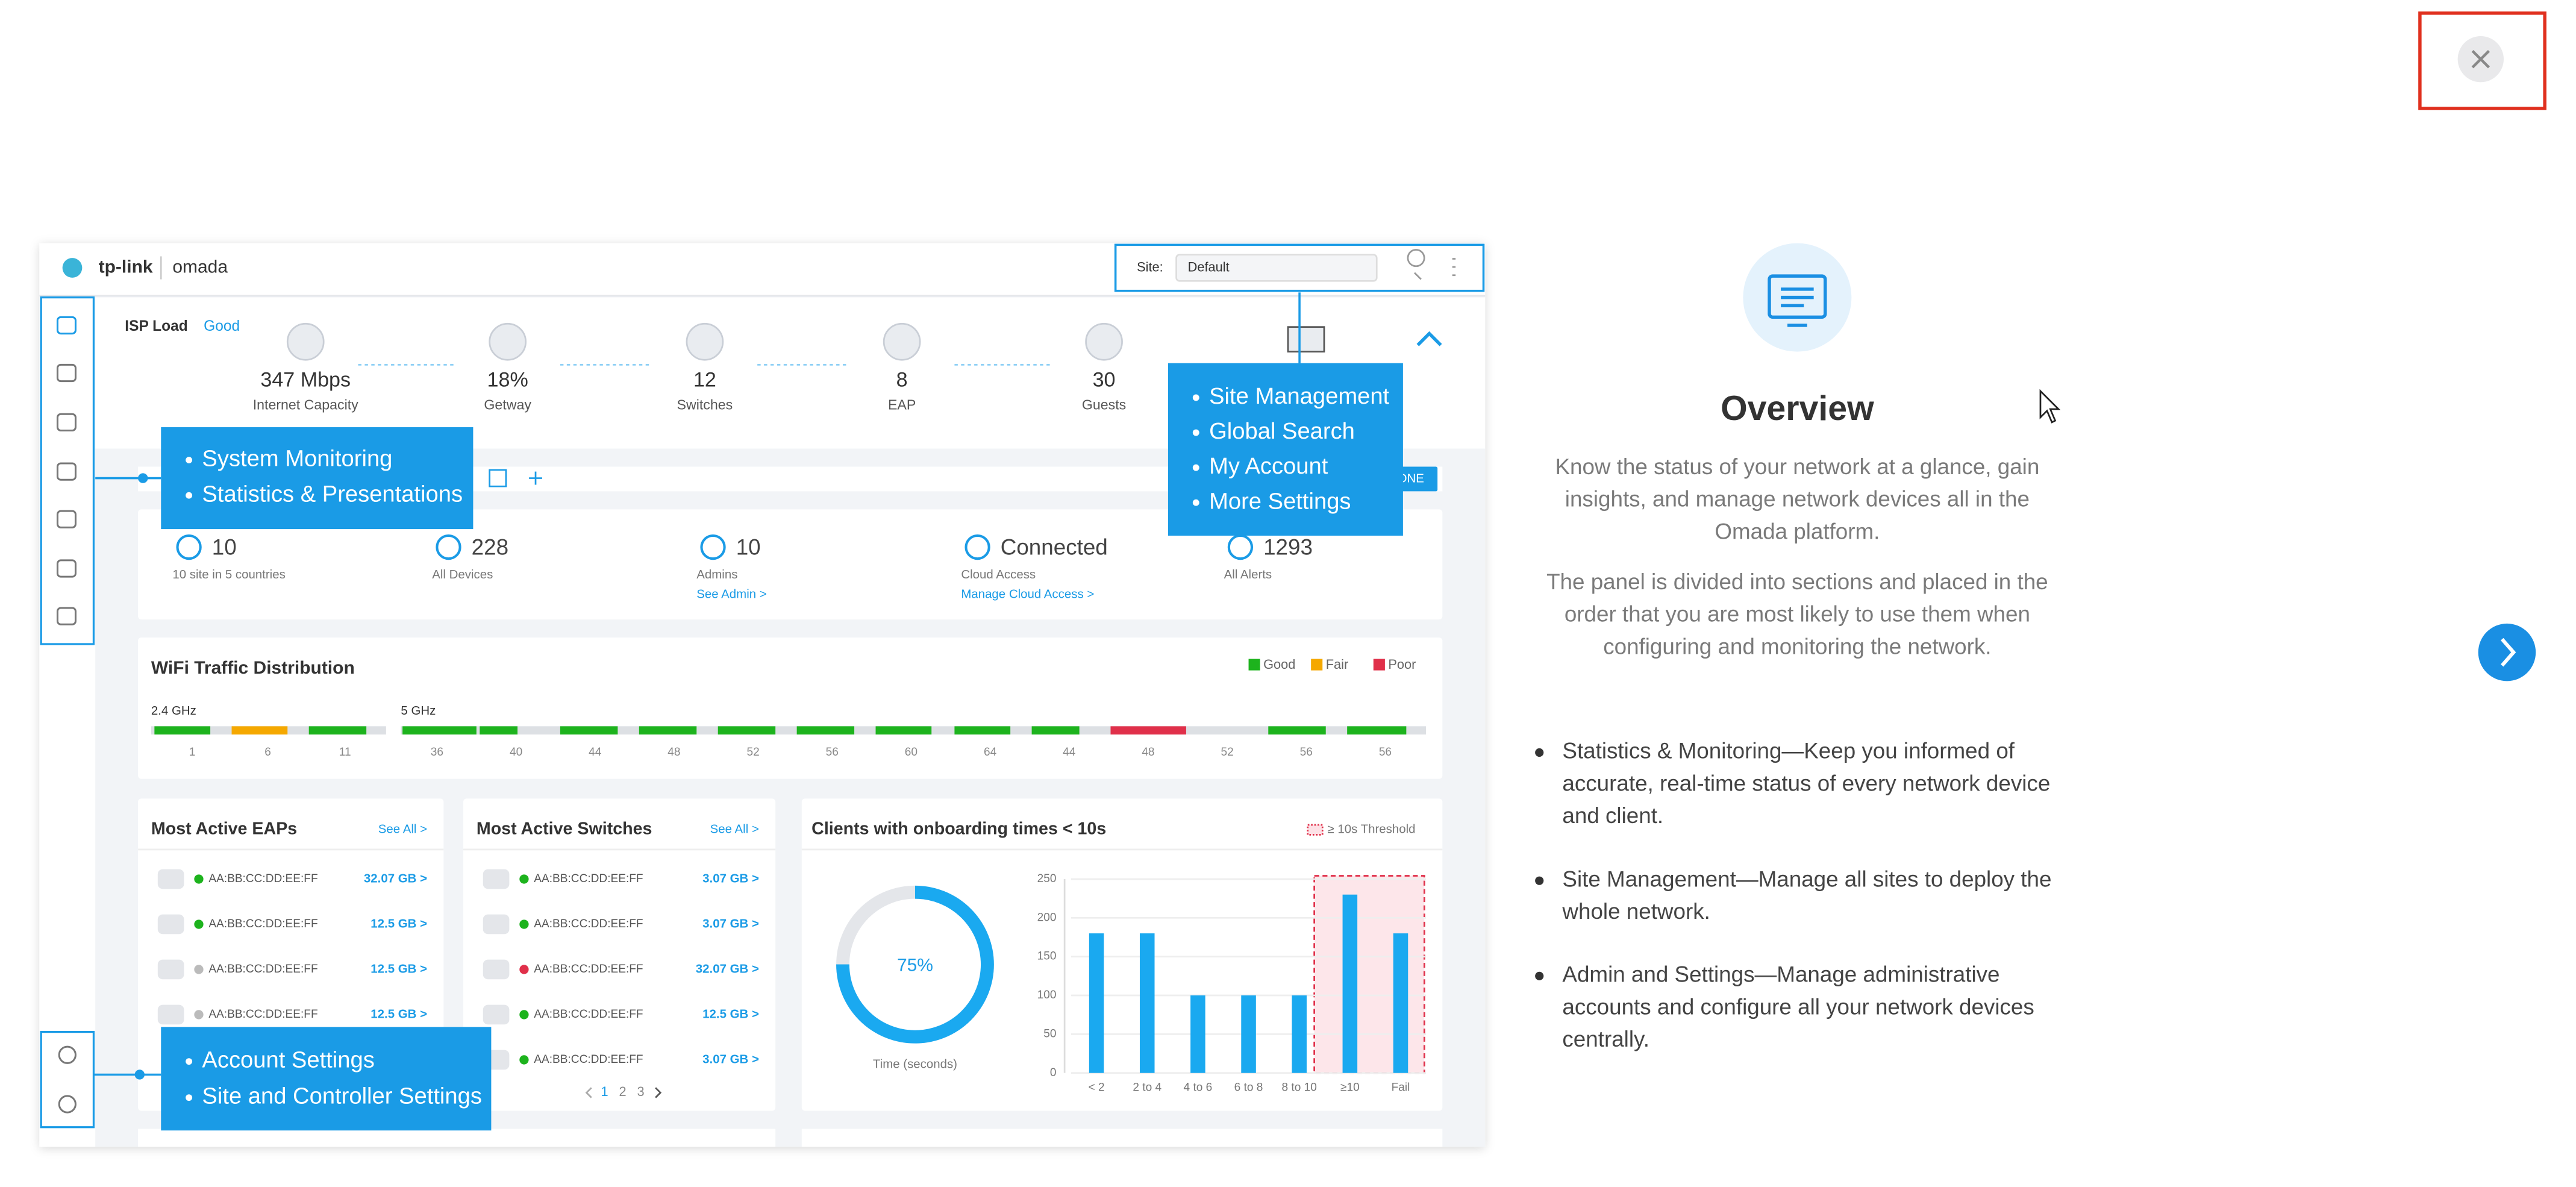  I want to click on x-tick-label: Fail, so click(1401, 1088).